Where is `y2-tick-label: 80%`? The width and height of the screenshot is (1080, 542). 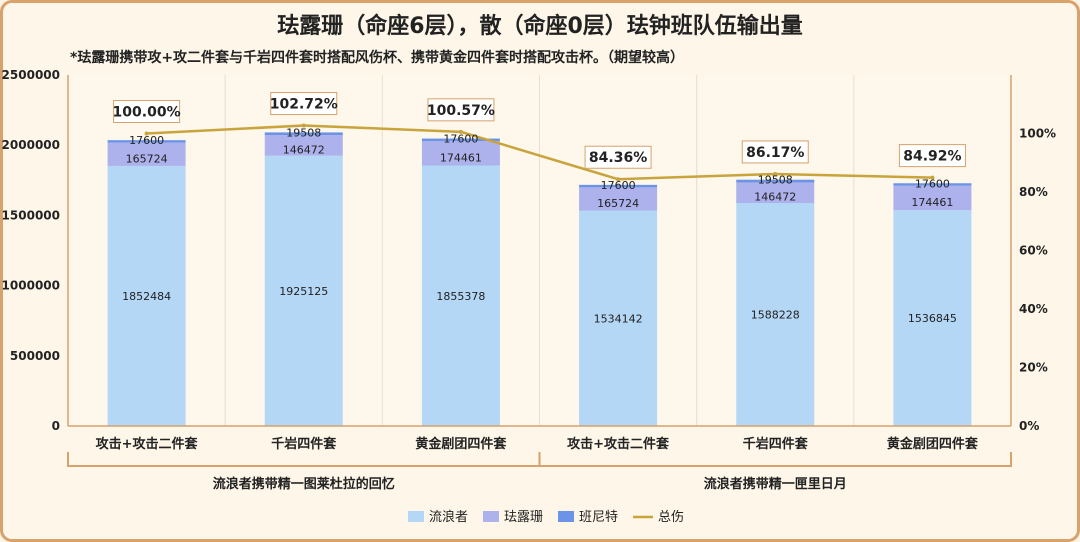 y2-tick-label: 80% is located at coordinates (1033, 192).